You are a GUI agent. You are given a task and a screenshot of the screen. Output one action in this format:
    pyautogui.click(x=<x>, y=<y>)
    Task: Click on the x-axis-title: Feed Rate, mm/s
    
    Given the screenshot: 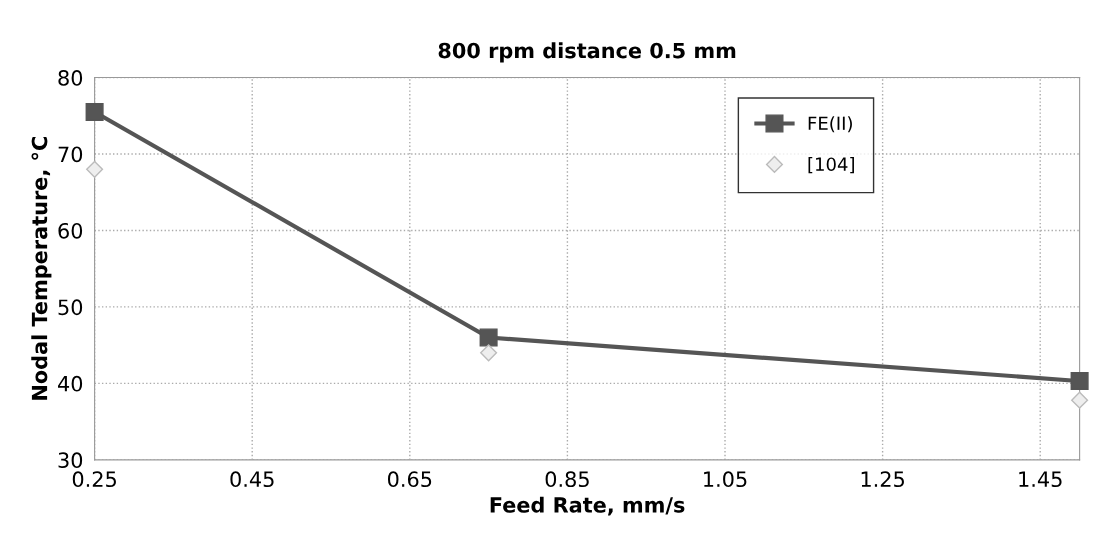 What is the action you would take?
    pyautogui.click(x=587, y=506)
    